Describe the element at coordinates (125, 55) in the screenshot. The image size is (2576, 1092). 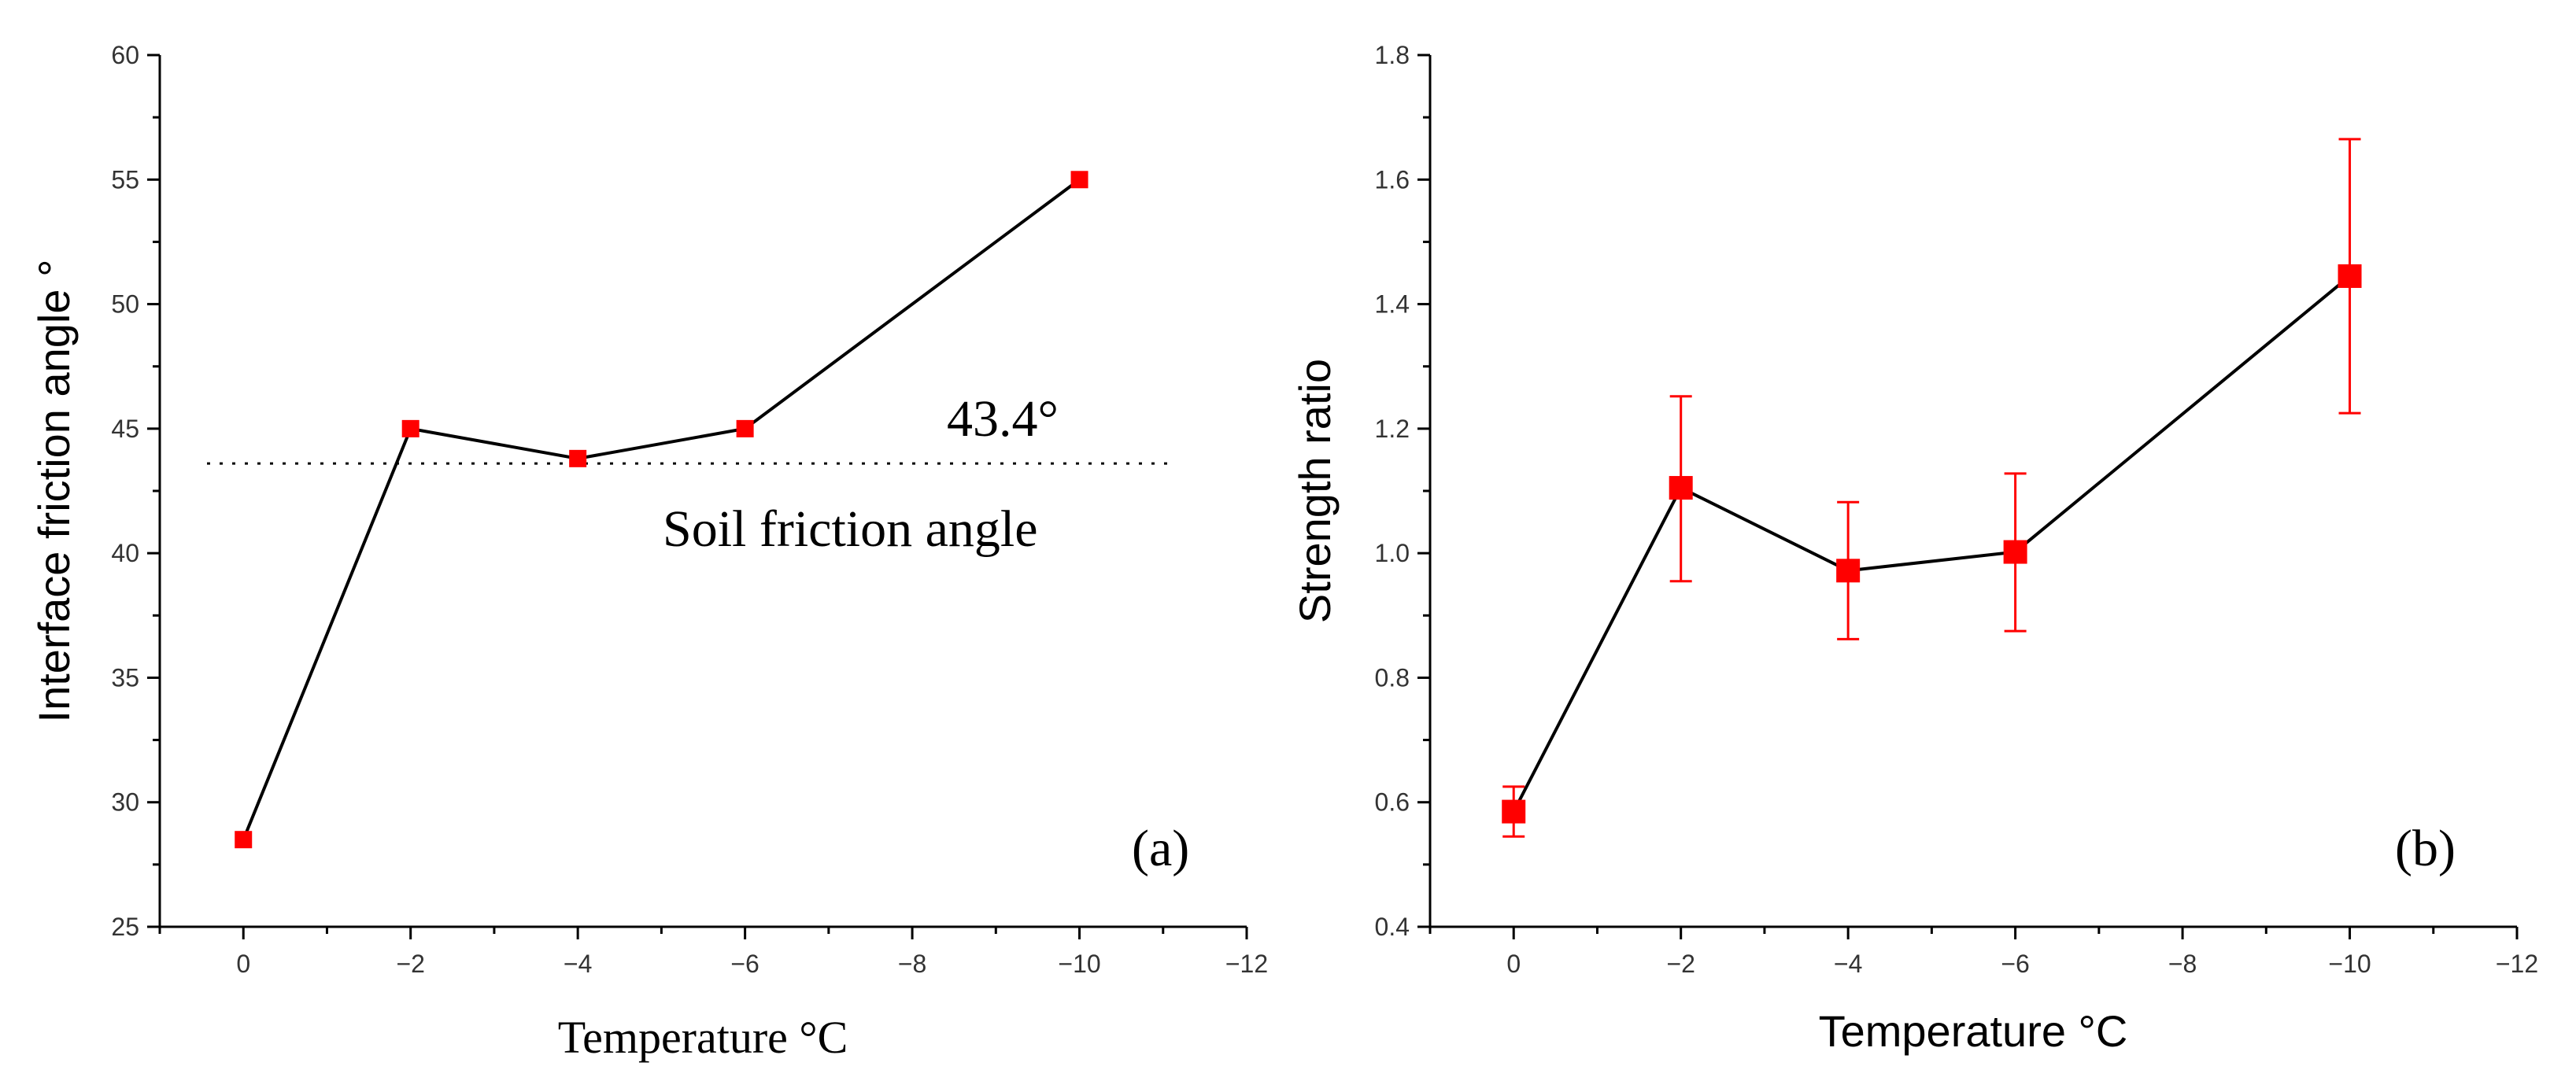
I see `y-tick-label: 60` at that location.